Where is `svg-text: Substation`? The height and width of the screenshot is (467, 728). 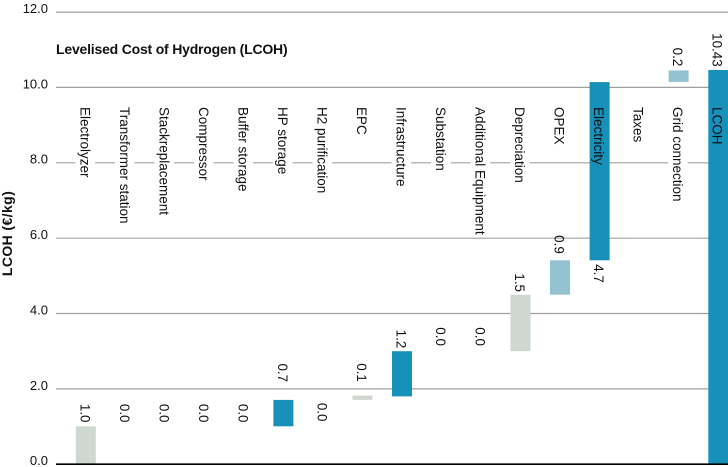
svg-text: Substation is located at coordinates (440, 139).